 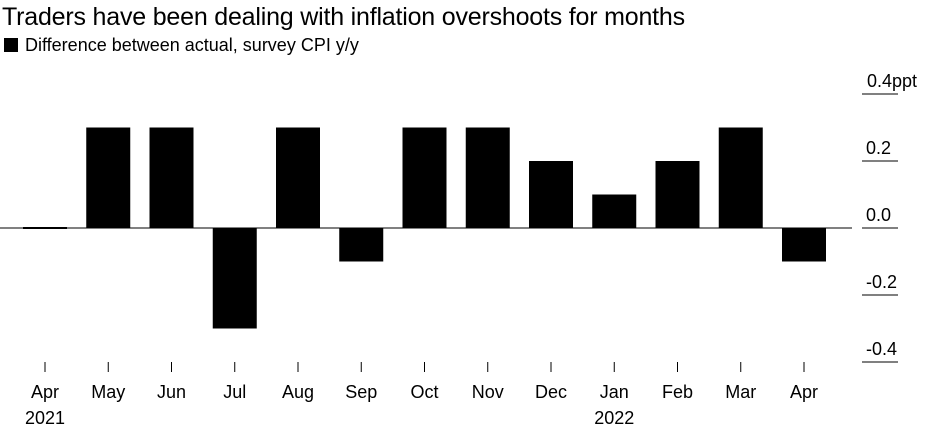 What do you see at coordinates (551, 392) in the screenshot?
I see `x-tick-label: Dec` at bounding box center [551, 392].